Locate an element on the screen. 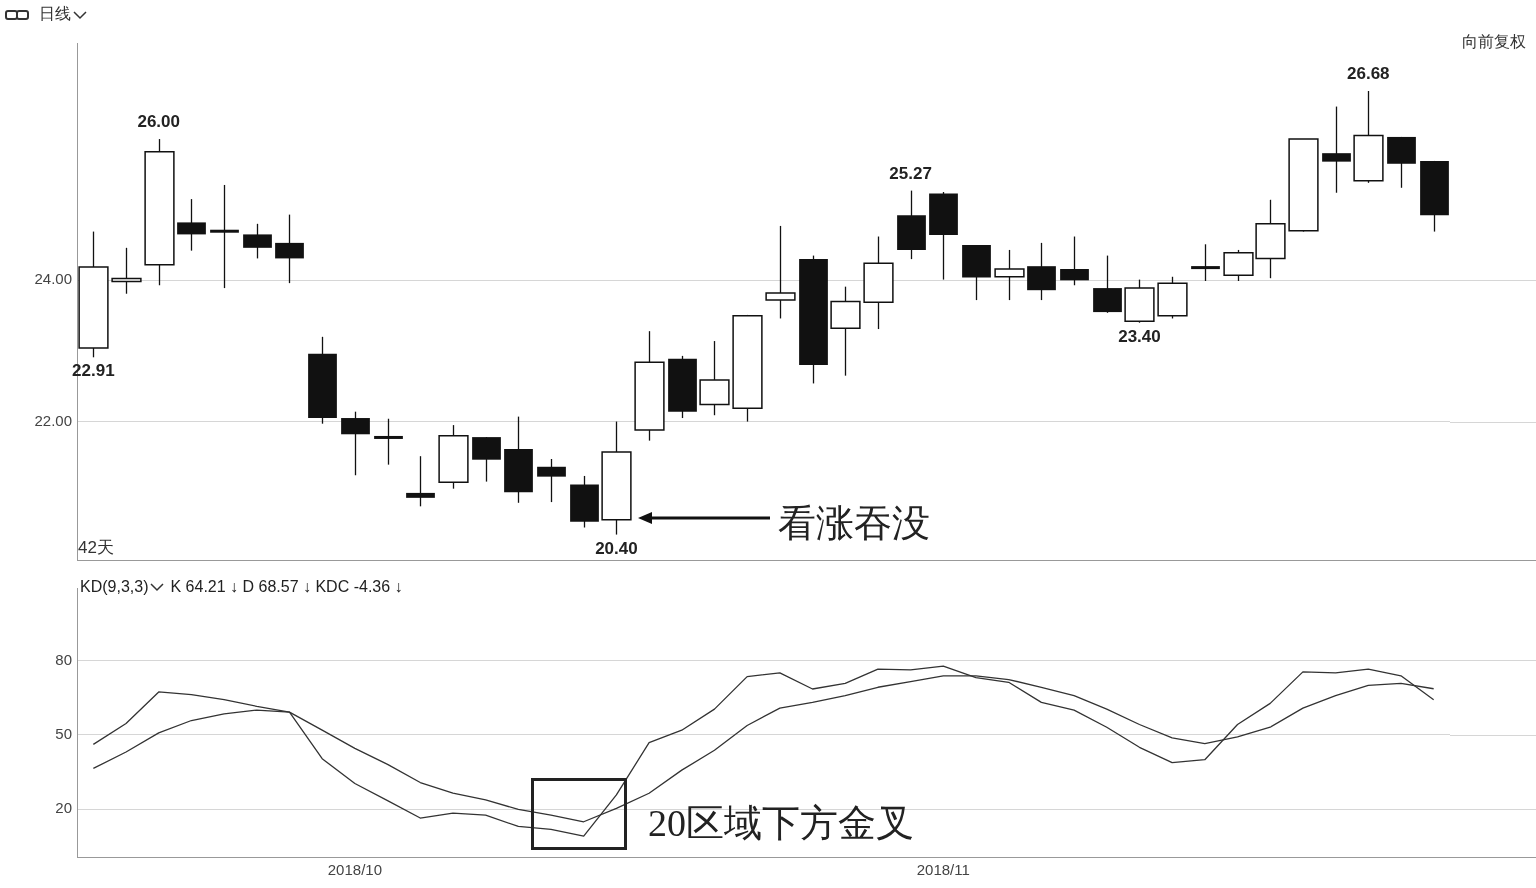 Image resolution: width=1536 pixels, height=888 pixels. y-tick-label: 20 is located at coordinates (63, 808).